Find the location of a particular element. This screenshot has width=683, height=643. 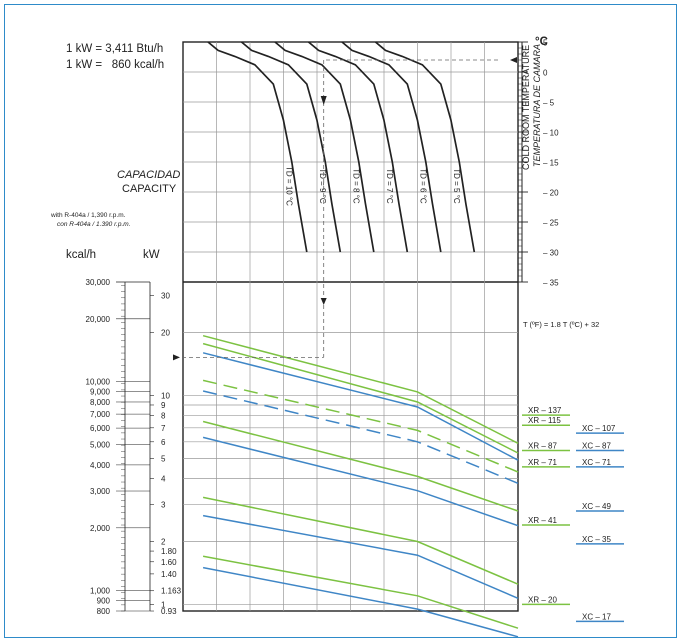

kw-tick-label: 30 is located at coordinates (165, 296).